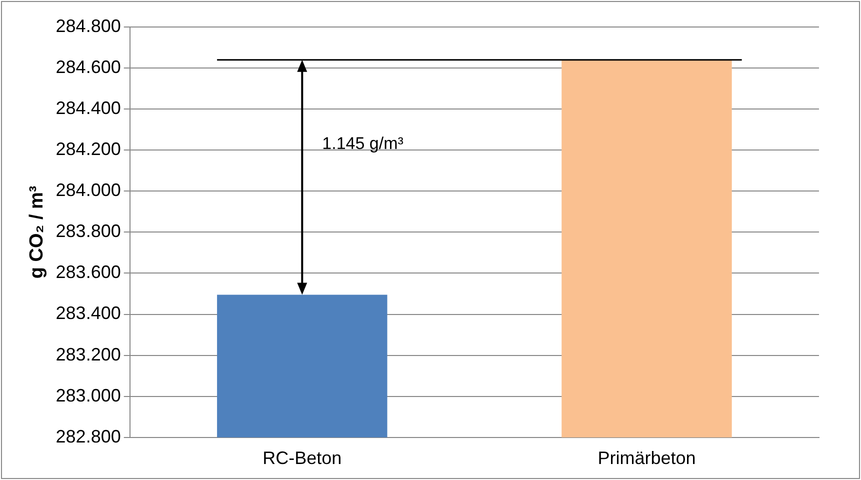  What do you see at coordinates (363, 144) in the screenshot?
I see `annotation: 1.145 g/m³` at bounding box center [363, 144].